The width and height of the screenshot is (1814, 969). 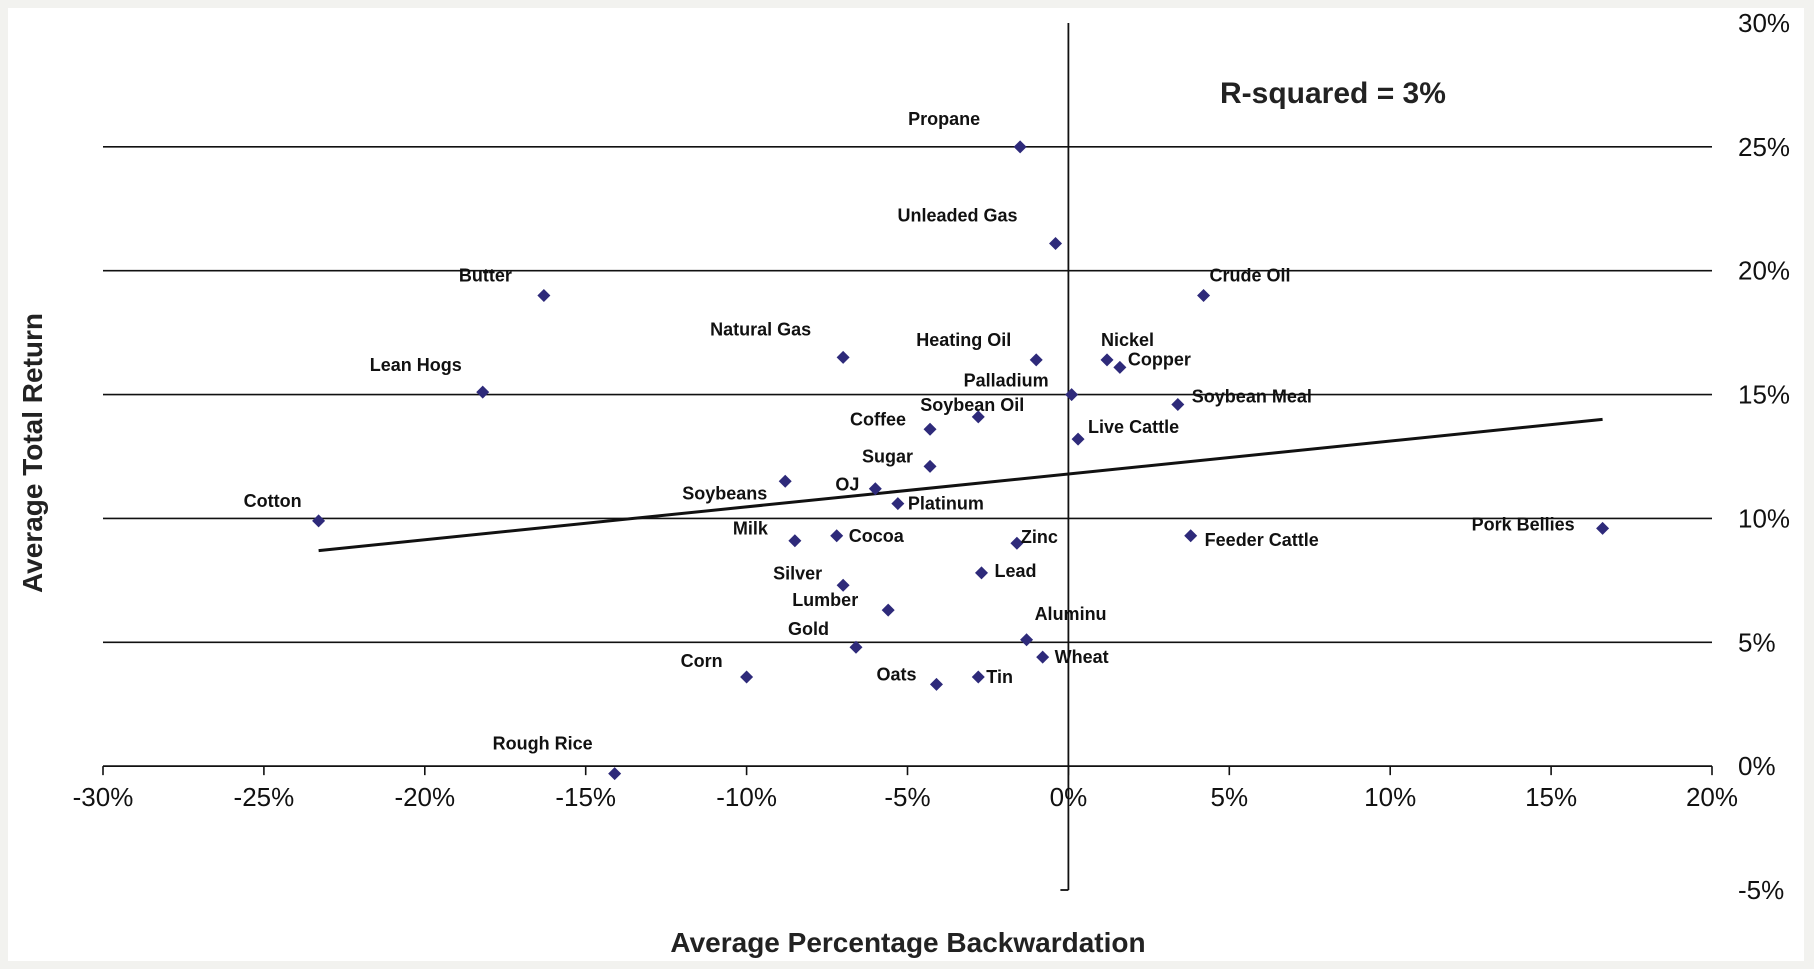 What do you see at coordinates (1764, 518) in the screenshot?
I see `y-tick-label: 10%` at bounding box center [1764, 518].